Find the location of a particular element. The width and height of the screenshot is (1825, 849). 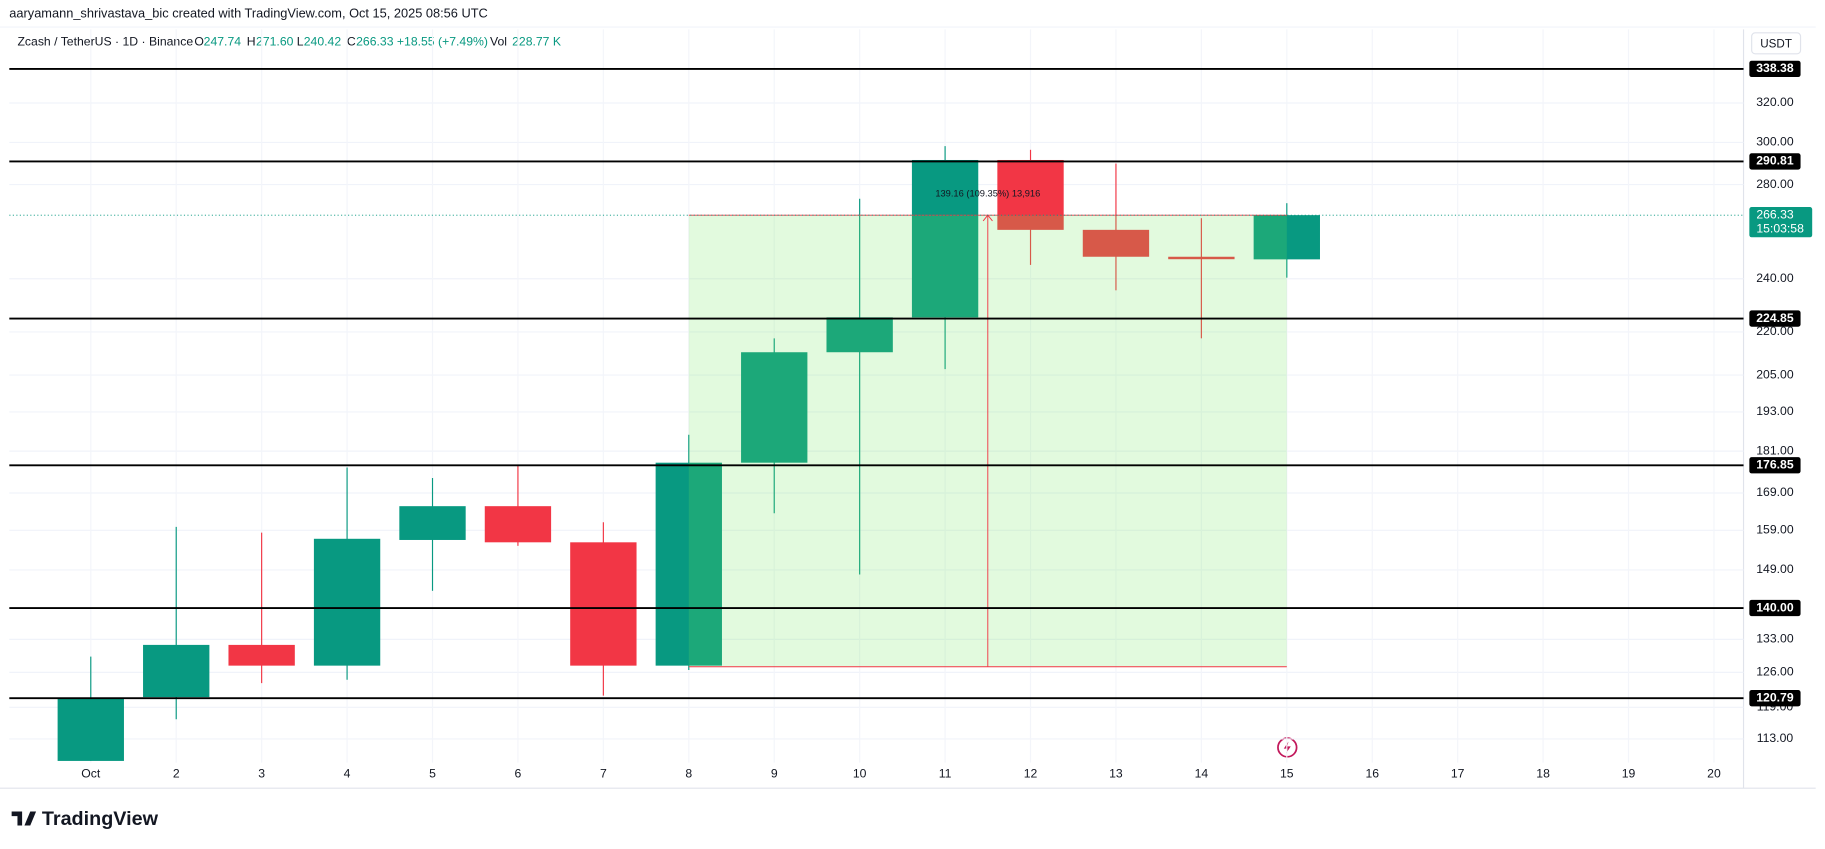

ohlc-value: 271.60 is located at coordinates (275, 41).